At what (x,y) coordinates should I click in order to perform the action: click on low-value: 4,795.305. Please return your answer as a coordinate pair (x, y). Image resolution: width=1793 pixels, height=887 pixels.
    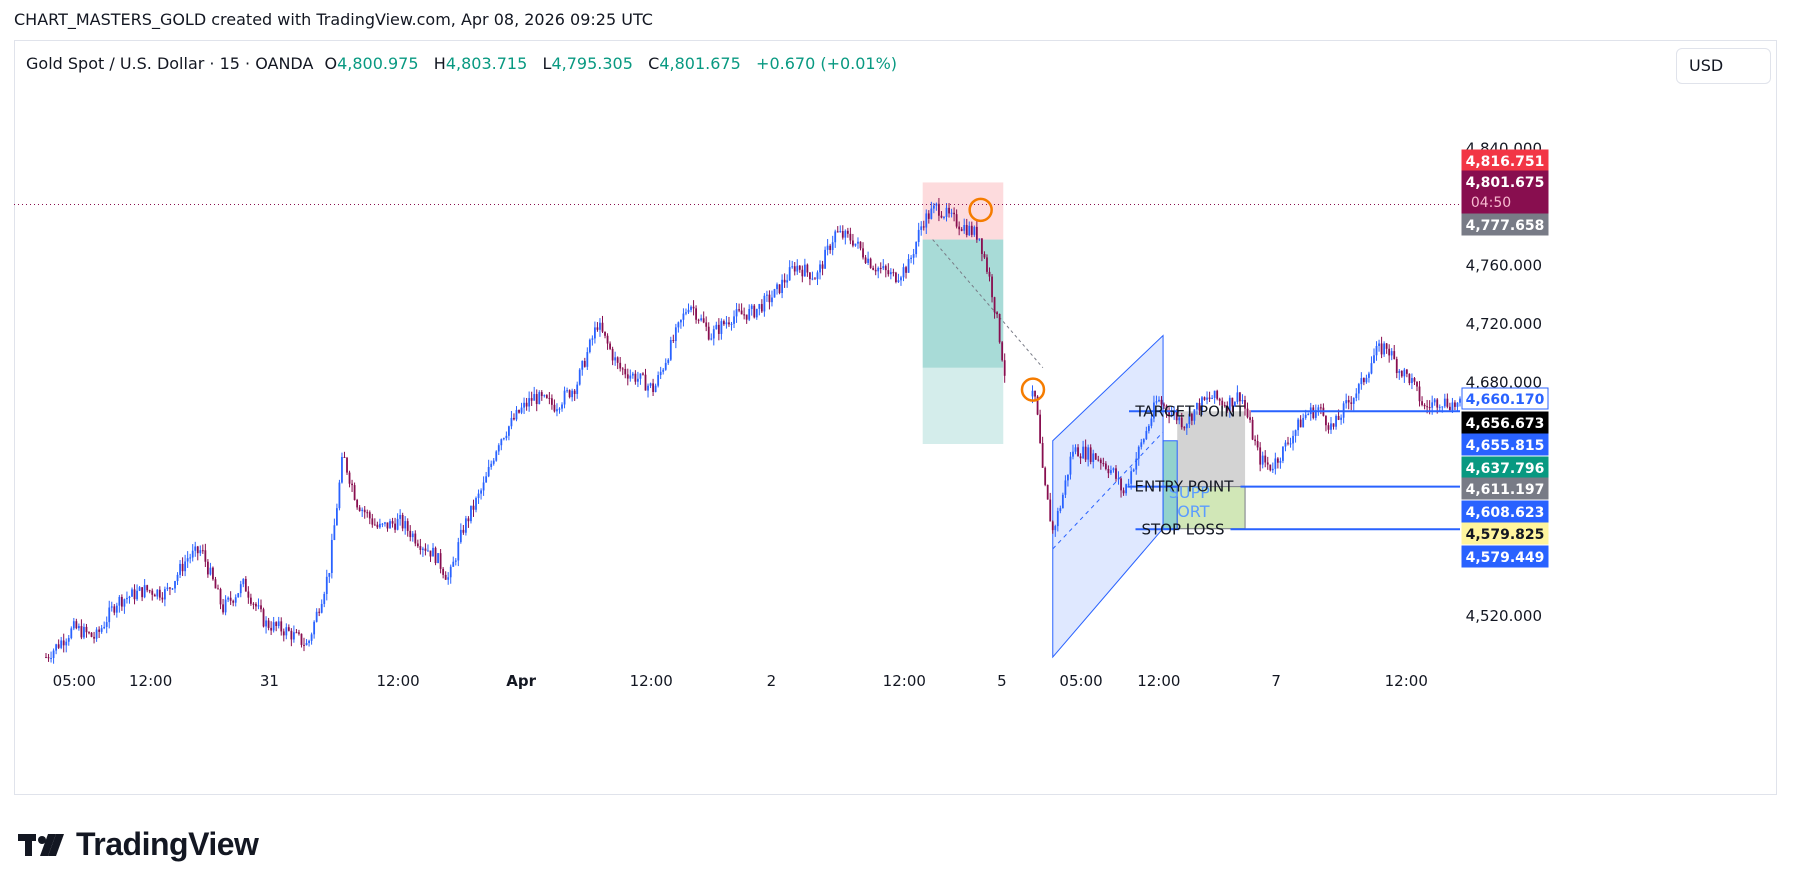
    Looking at the image, I should click on (592, 63).